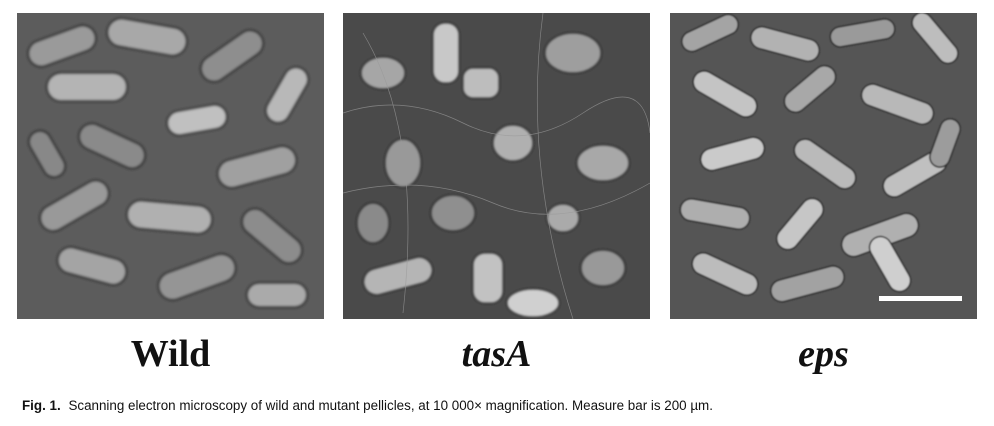 This screenshot has height=426, width=994. I want to click on scale-bar, so click(920, 298).